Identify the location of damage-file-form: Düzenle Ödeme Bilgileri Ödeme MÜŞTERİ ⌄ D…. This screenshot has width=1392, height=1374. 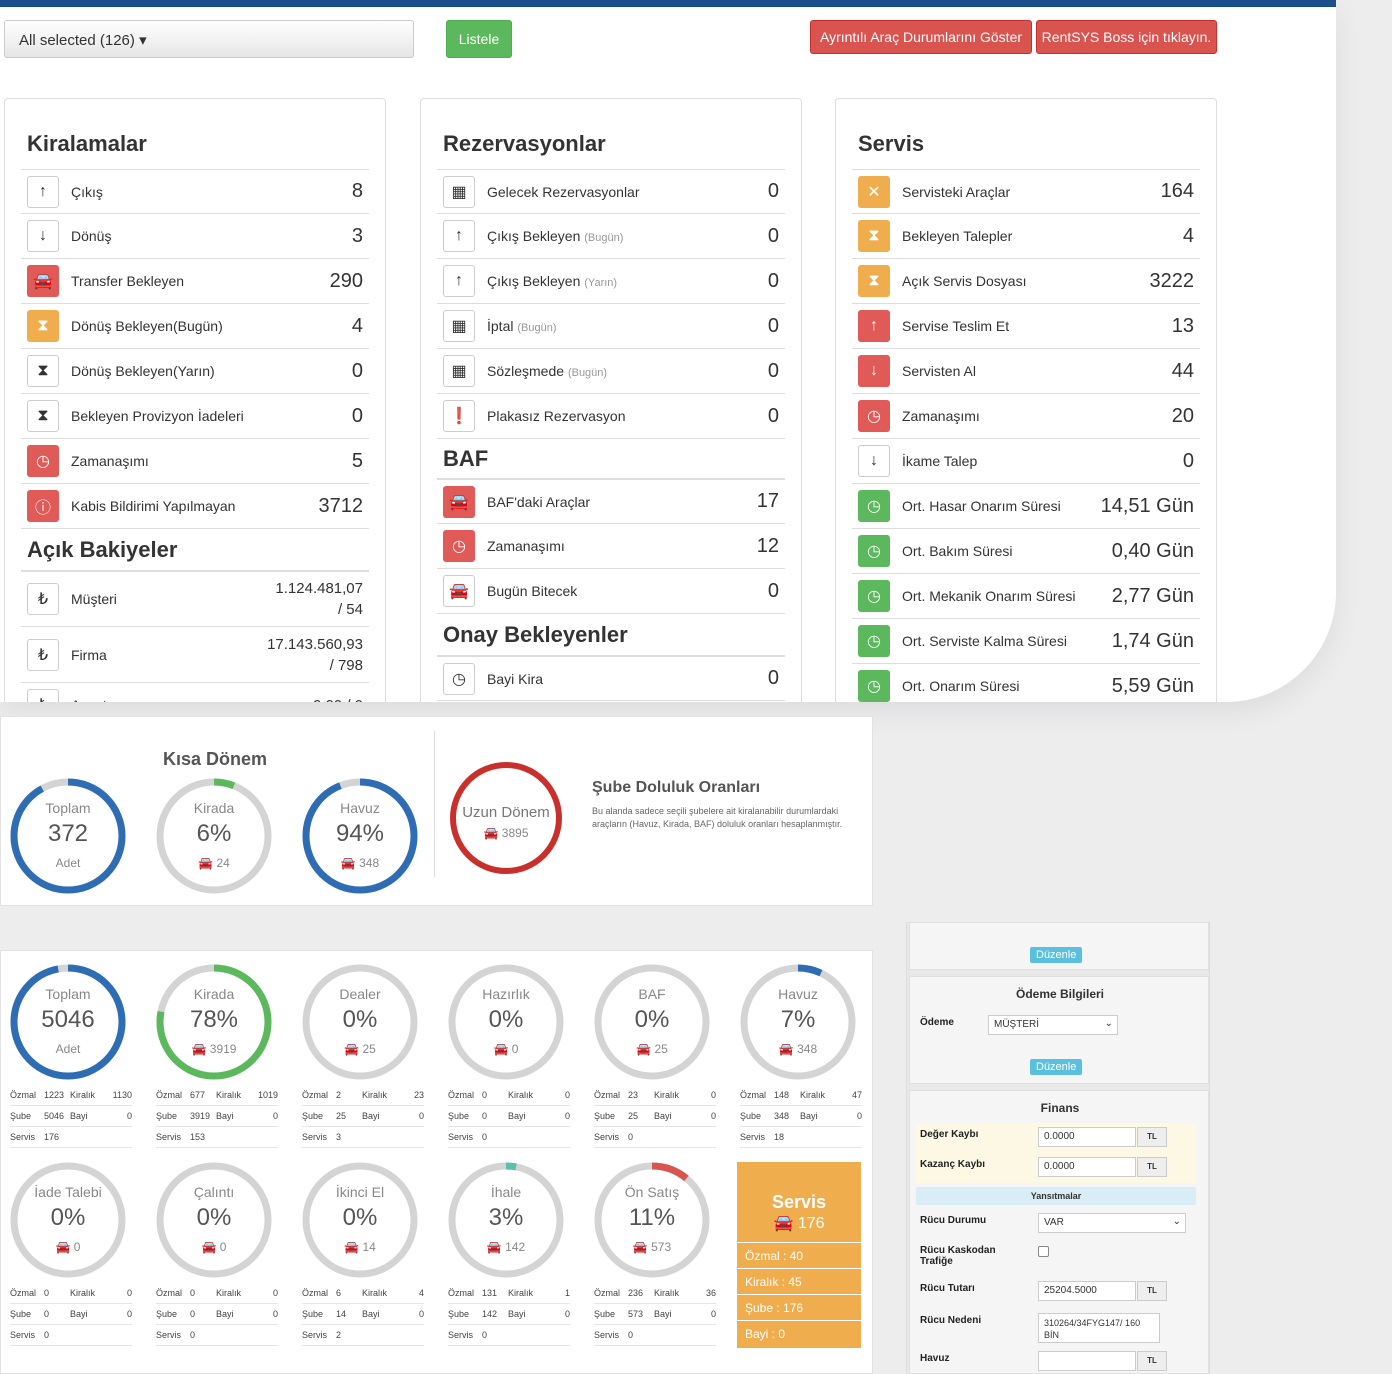
(1058, 1148).